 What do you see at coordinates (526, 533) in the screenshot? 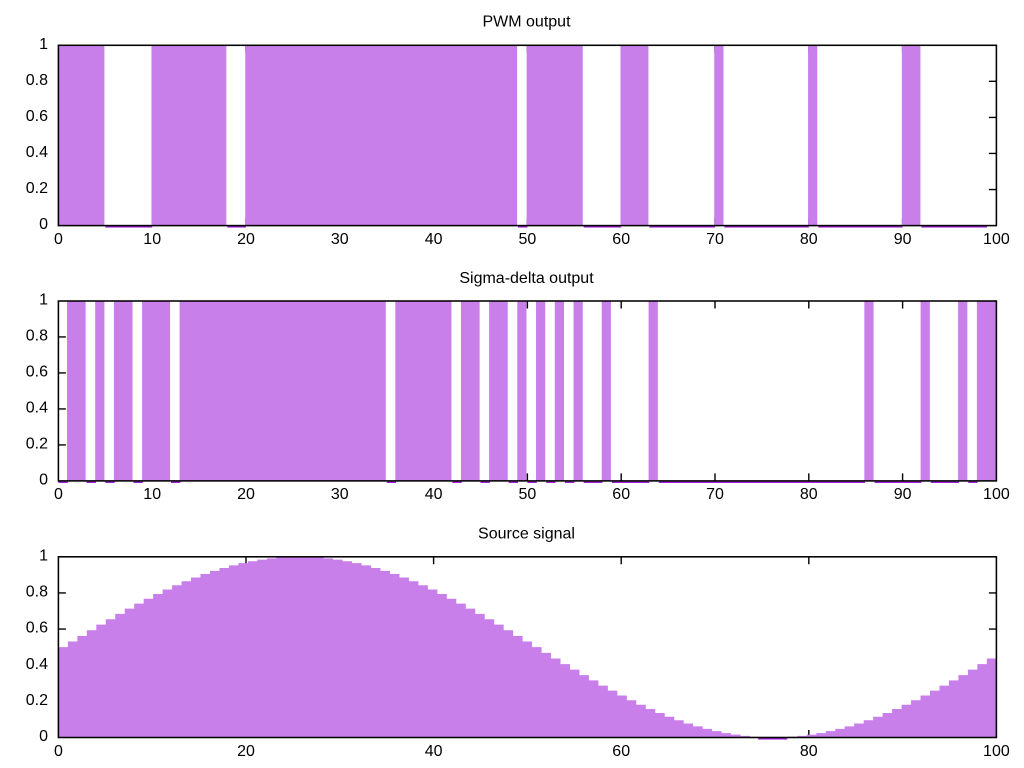
I see `svg-text: Source signal` at bounding box center [526, 533].